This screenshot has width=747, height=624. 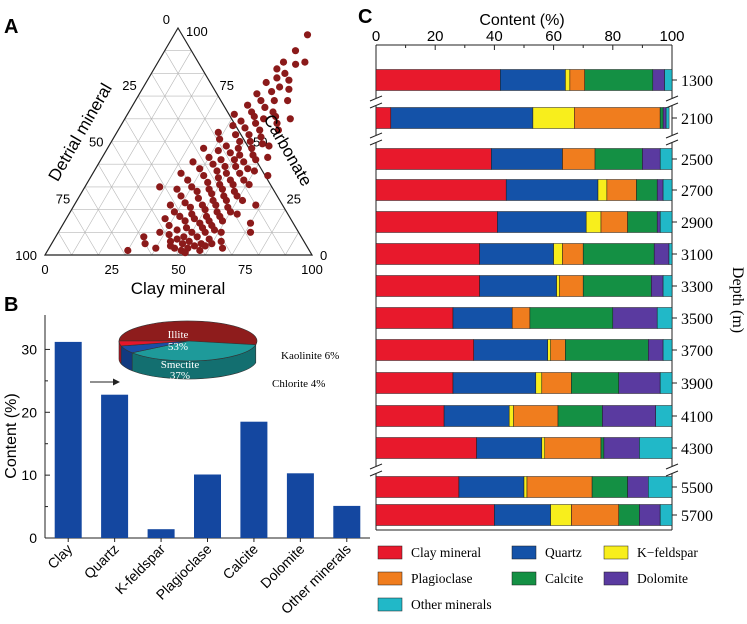 I want to click on c-depth-label: 2100, so click(x=697, y=119).